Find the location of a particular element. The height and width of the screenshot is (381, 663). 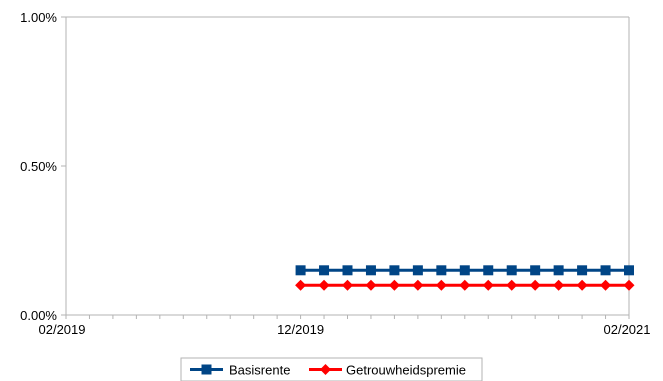

y-tick-label: 1.00% is located at coordinates (38, 17).